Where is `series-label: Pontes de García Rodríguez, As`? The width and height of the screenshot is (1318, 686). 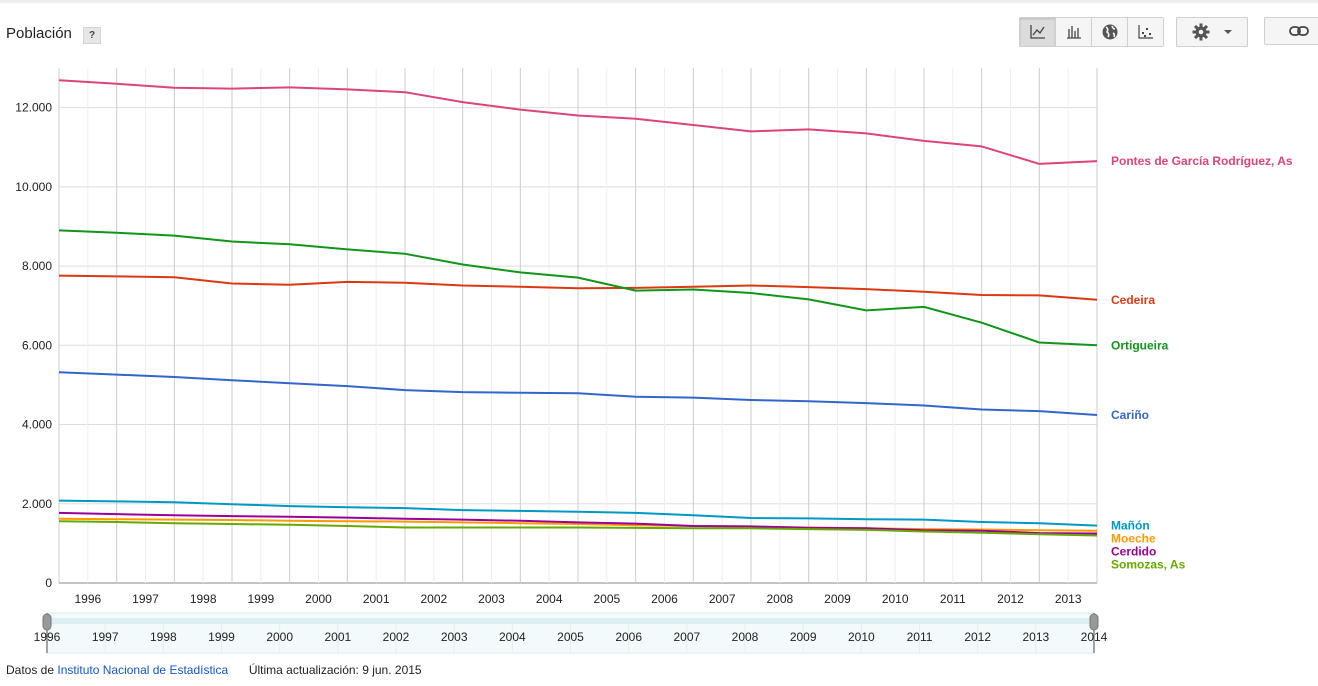 series-label: Pontes de García Rodríguez, As is located at coordinates (1202, 161).